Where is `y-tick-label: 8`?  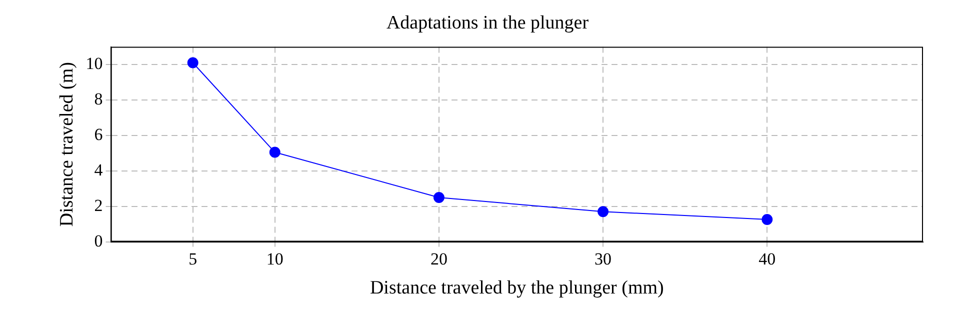 y-tick-label: 8 is located at coordinates (98, 98).